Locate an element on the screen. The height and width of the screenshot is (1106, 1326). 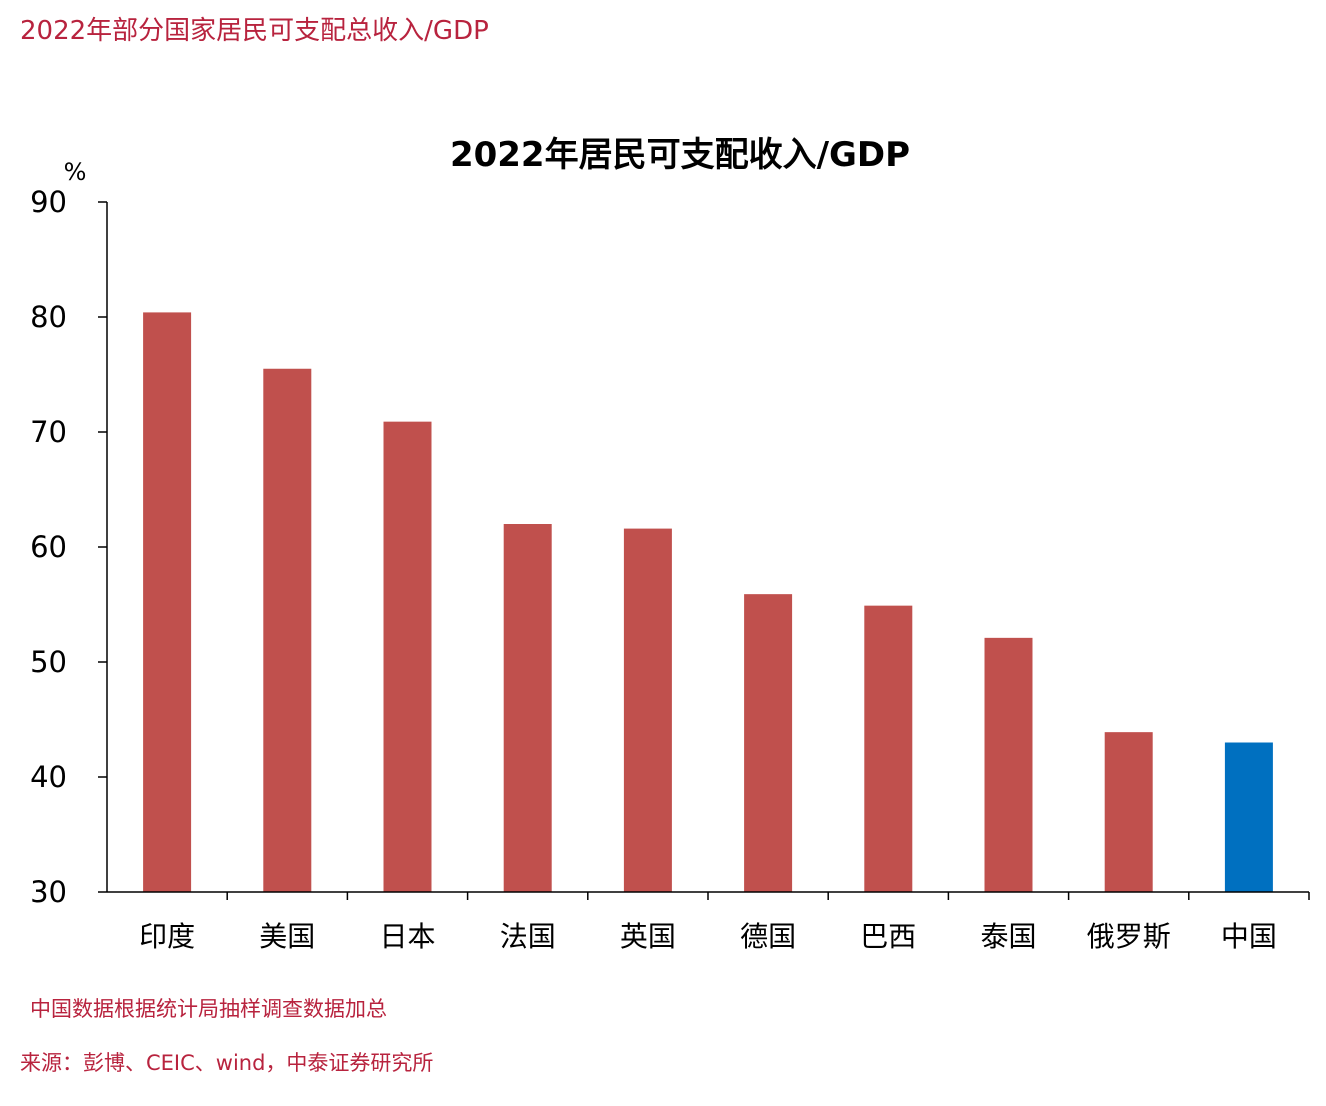
x-tick-label: 日本 is located at coordinates (407, 936).